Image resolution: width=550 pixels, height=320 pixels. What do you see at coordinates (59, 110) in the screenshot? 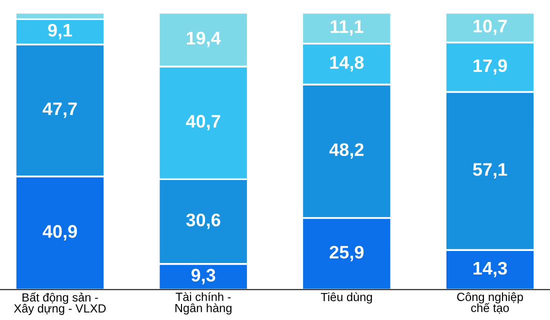
I see `data-label: 47,7` at bounding box center [59, 110].